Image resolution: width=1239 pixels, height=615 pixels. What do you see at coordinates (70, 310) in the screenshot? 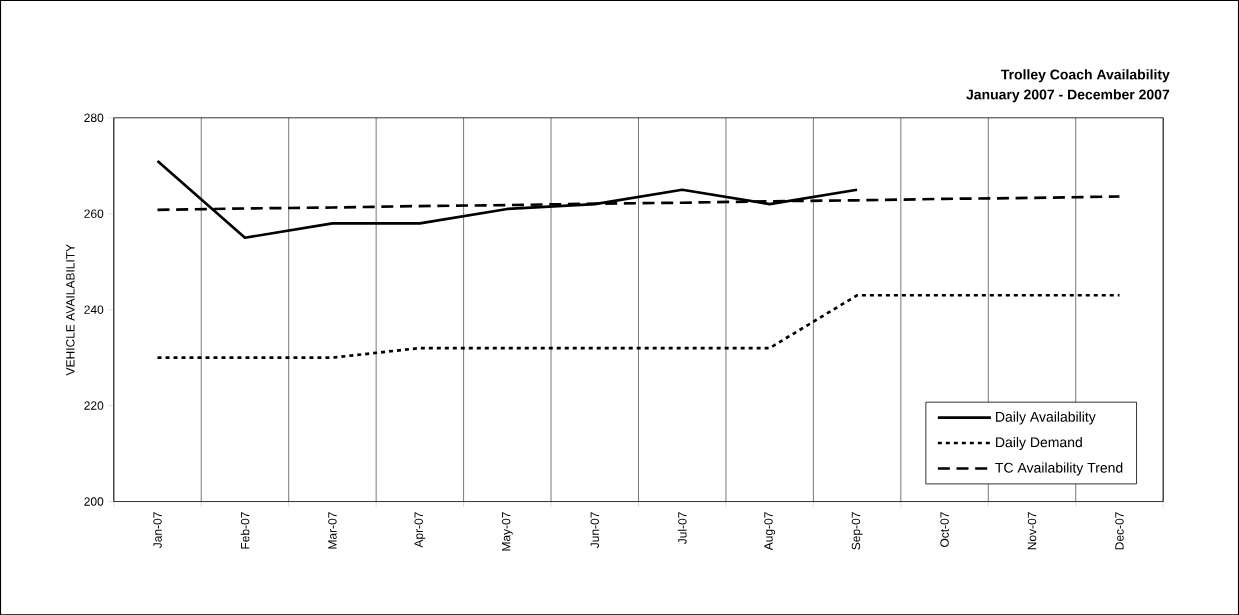
I see `y-axis-title: VEHICLE AVAILABILITY` at bounding box center [70, 310].